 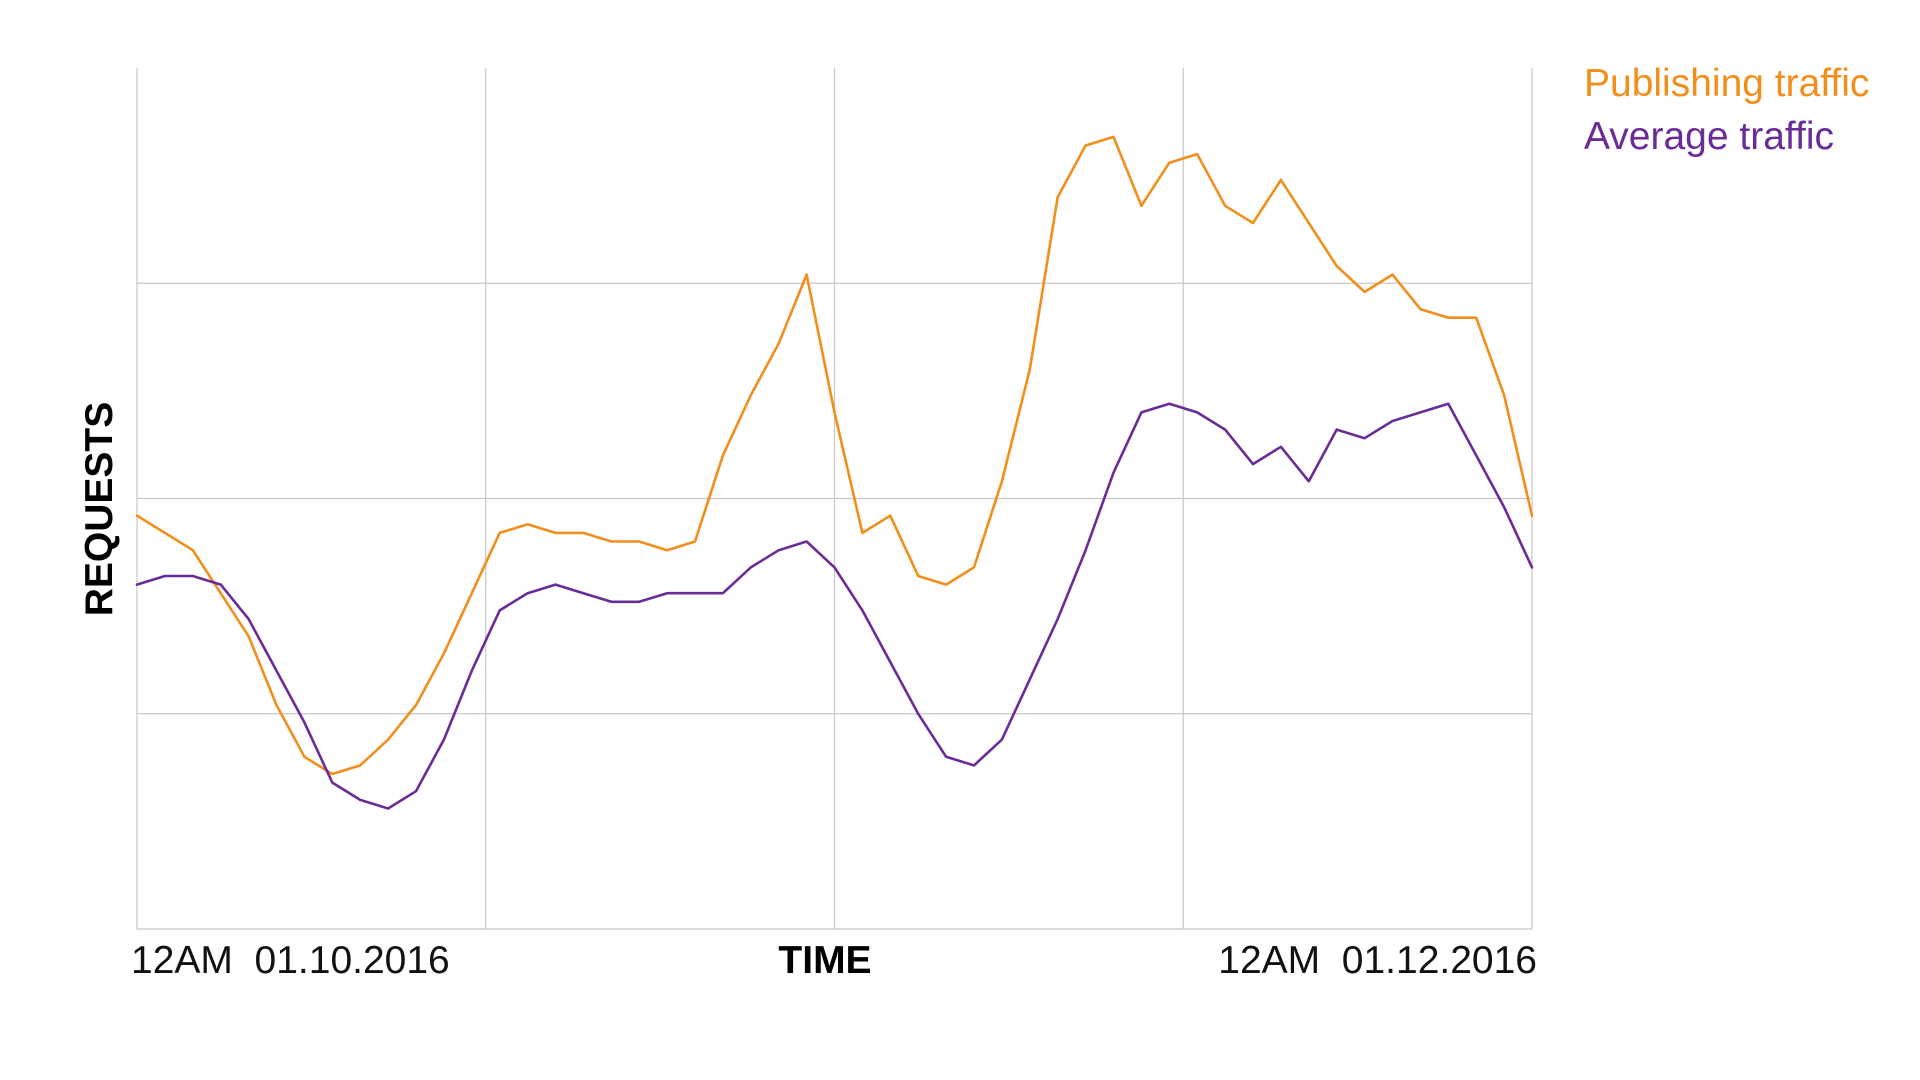 I want to click on legend-average-traffic: Average traffic, so click(x=1709, y=136).